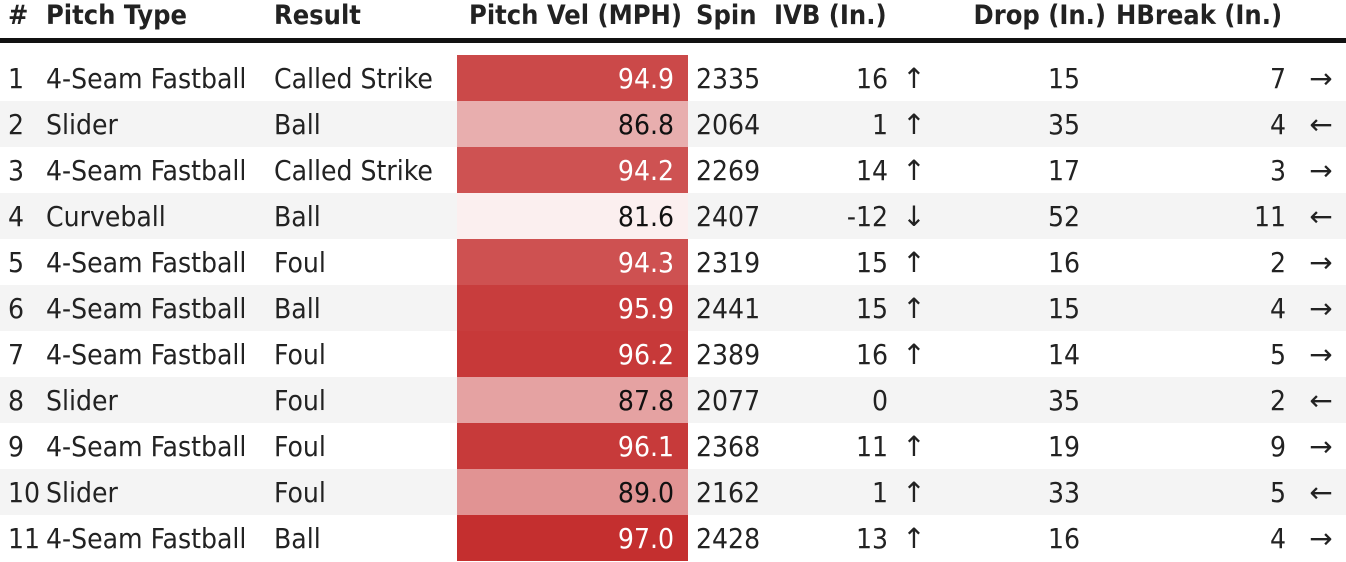 The height and width of the screenshot is (562, 1346). I want to click on row-number: 4, so click(16, 216).